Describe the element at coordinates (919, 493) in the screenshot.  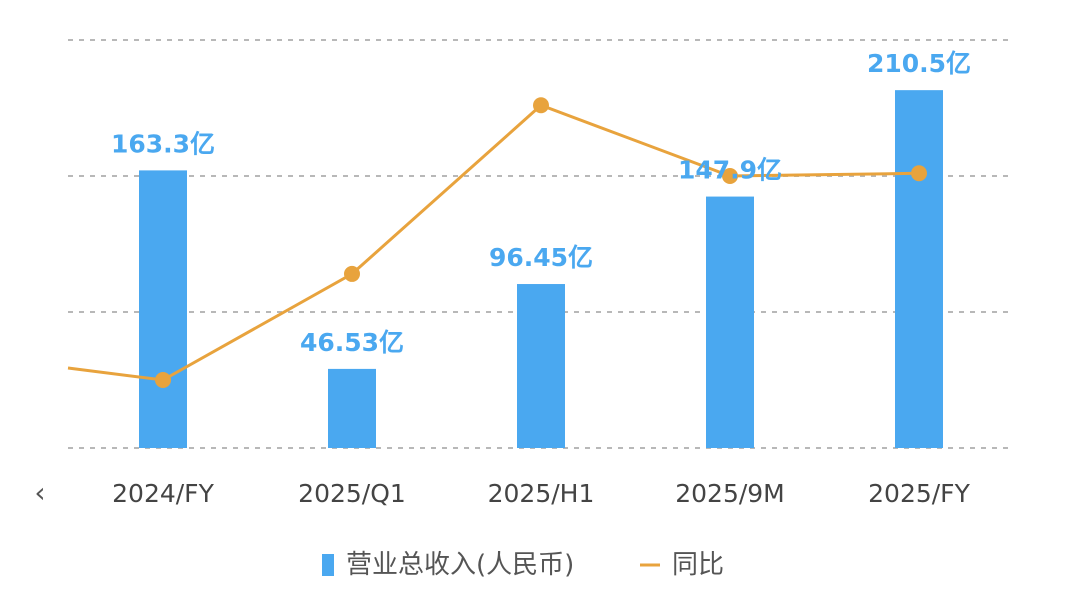
I see `x-tick-label: 2025/FY` at that location.